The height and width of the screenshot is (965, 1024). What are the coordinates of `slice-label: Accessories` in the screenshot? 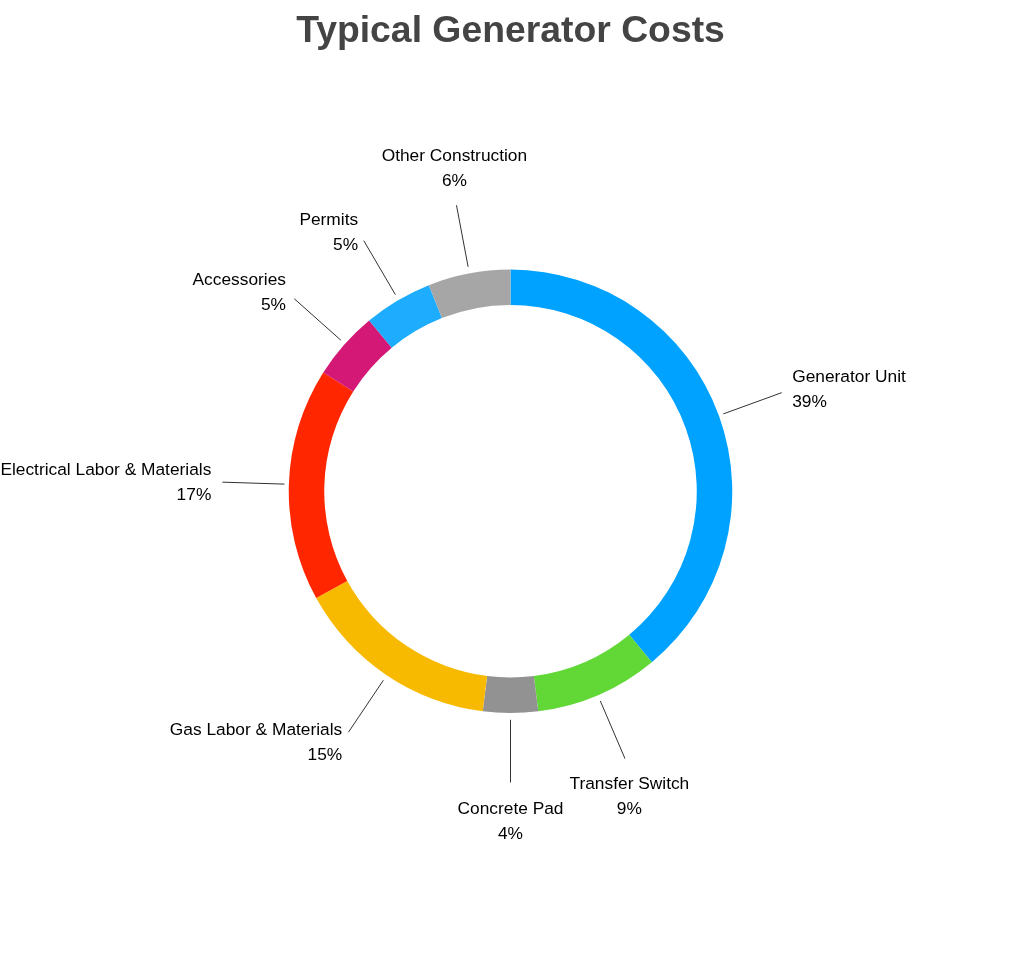 It's located at (239, 278).